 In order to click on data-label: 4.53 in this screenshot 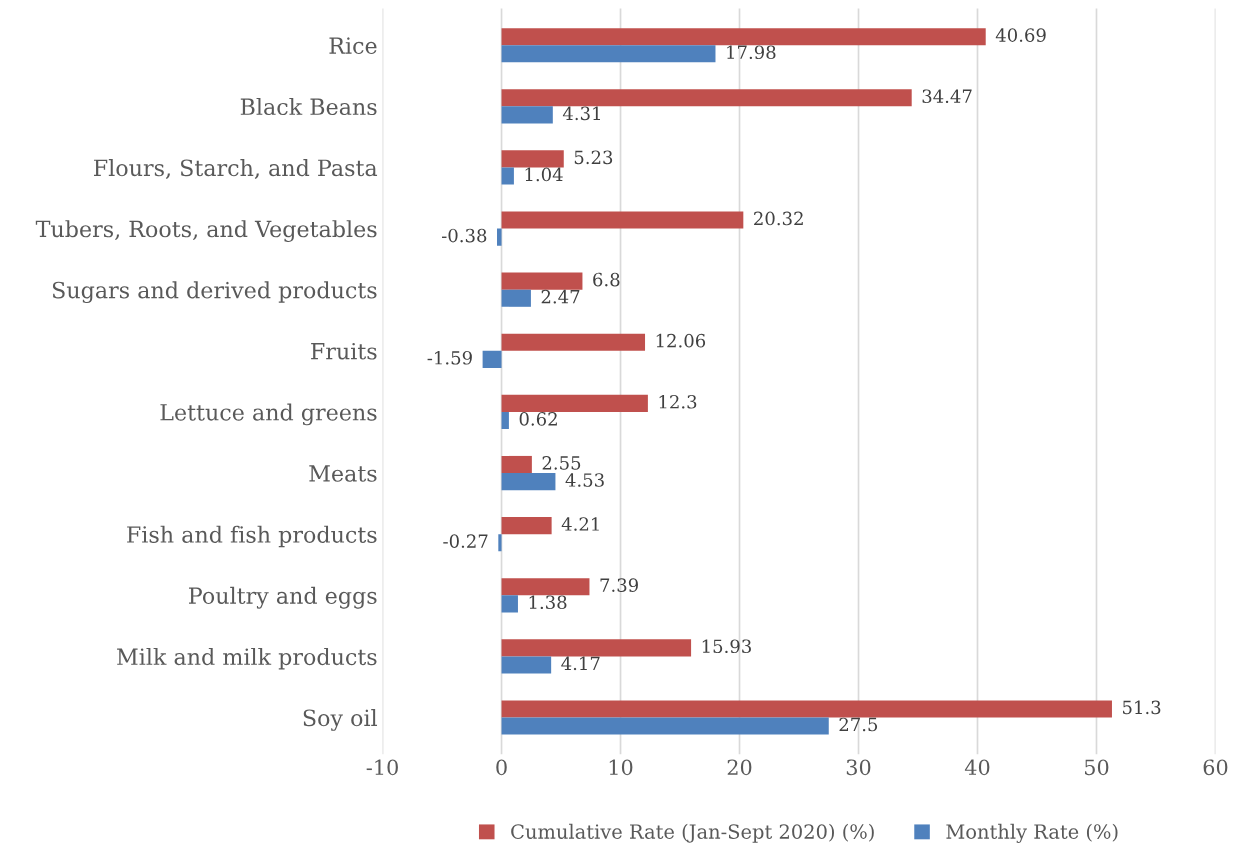, I will do `click(584, 480)`.